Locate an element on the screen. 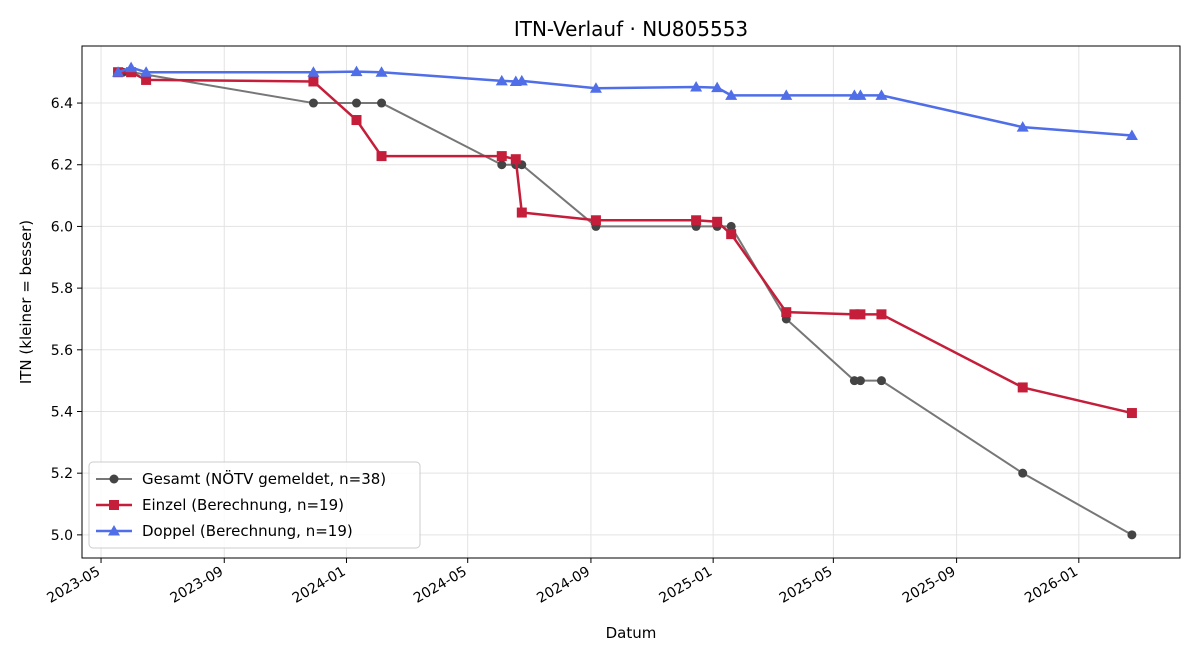  y-tick-label: 5.2 is located at coordinates (62, 474).